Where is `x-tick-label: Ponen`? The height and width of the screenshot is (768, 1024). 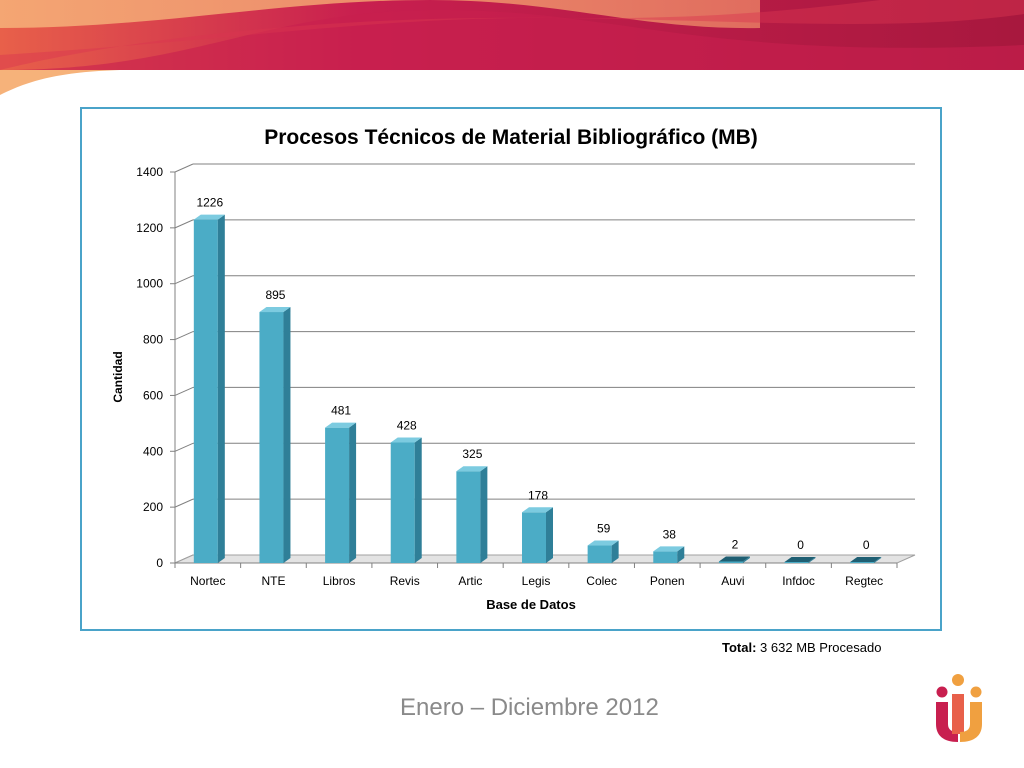
x-tick-label: Ponen is located at coordinates (667, 581).